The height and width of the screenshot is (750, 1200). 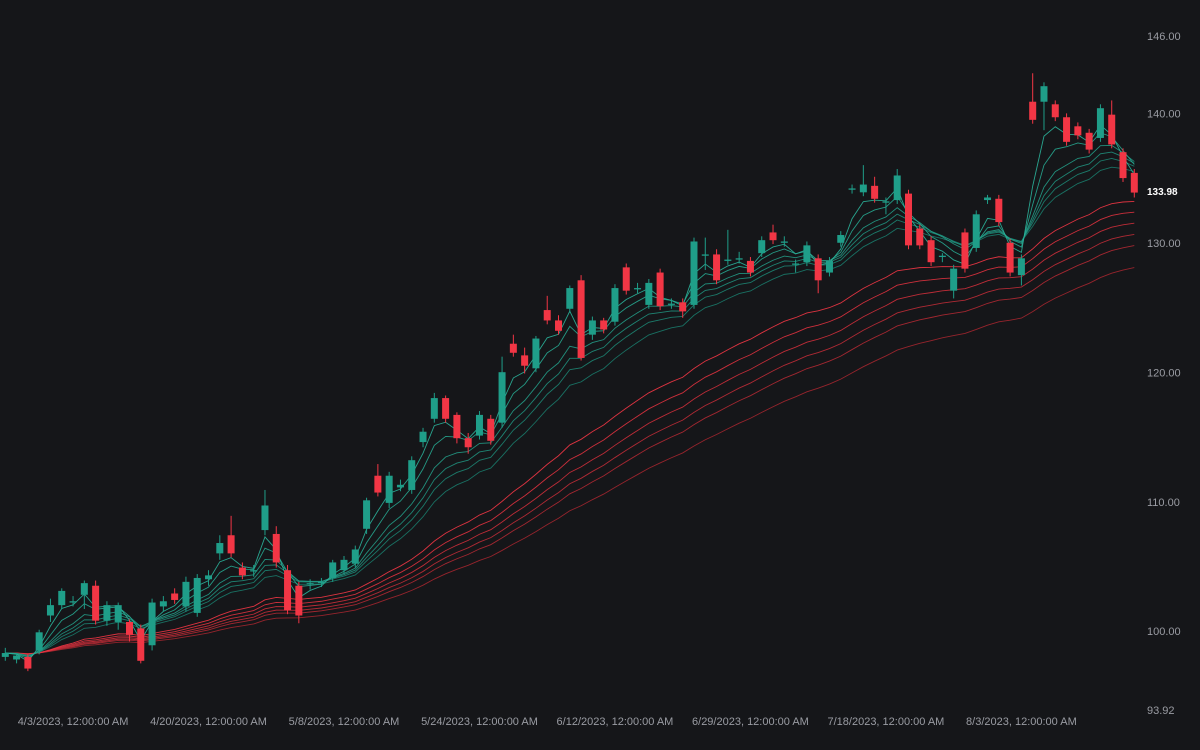 What do you see at coordinates (750, 722) in the screenshot?
I see `x-tick-label: 6/29/2023, 12:00:00 AM` at bounding box center [750, 722].